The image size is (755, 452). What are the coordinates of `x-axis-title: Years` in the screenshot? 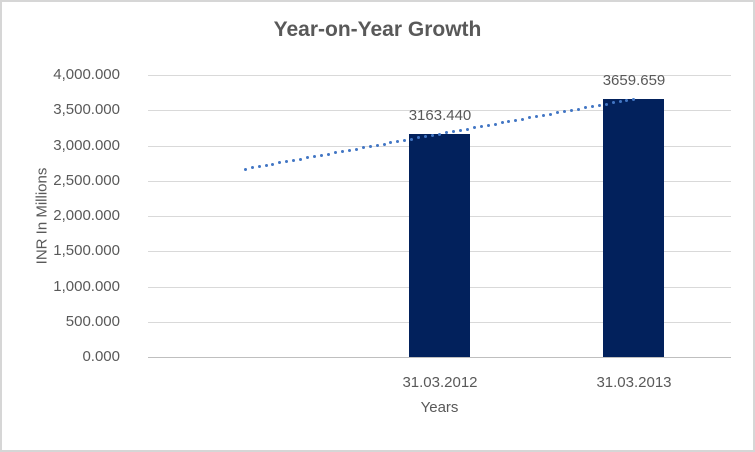 It's located at (439, 407).